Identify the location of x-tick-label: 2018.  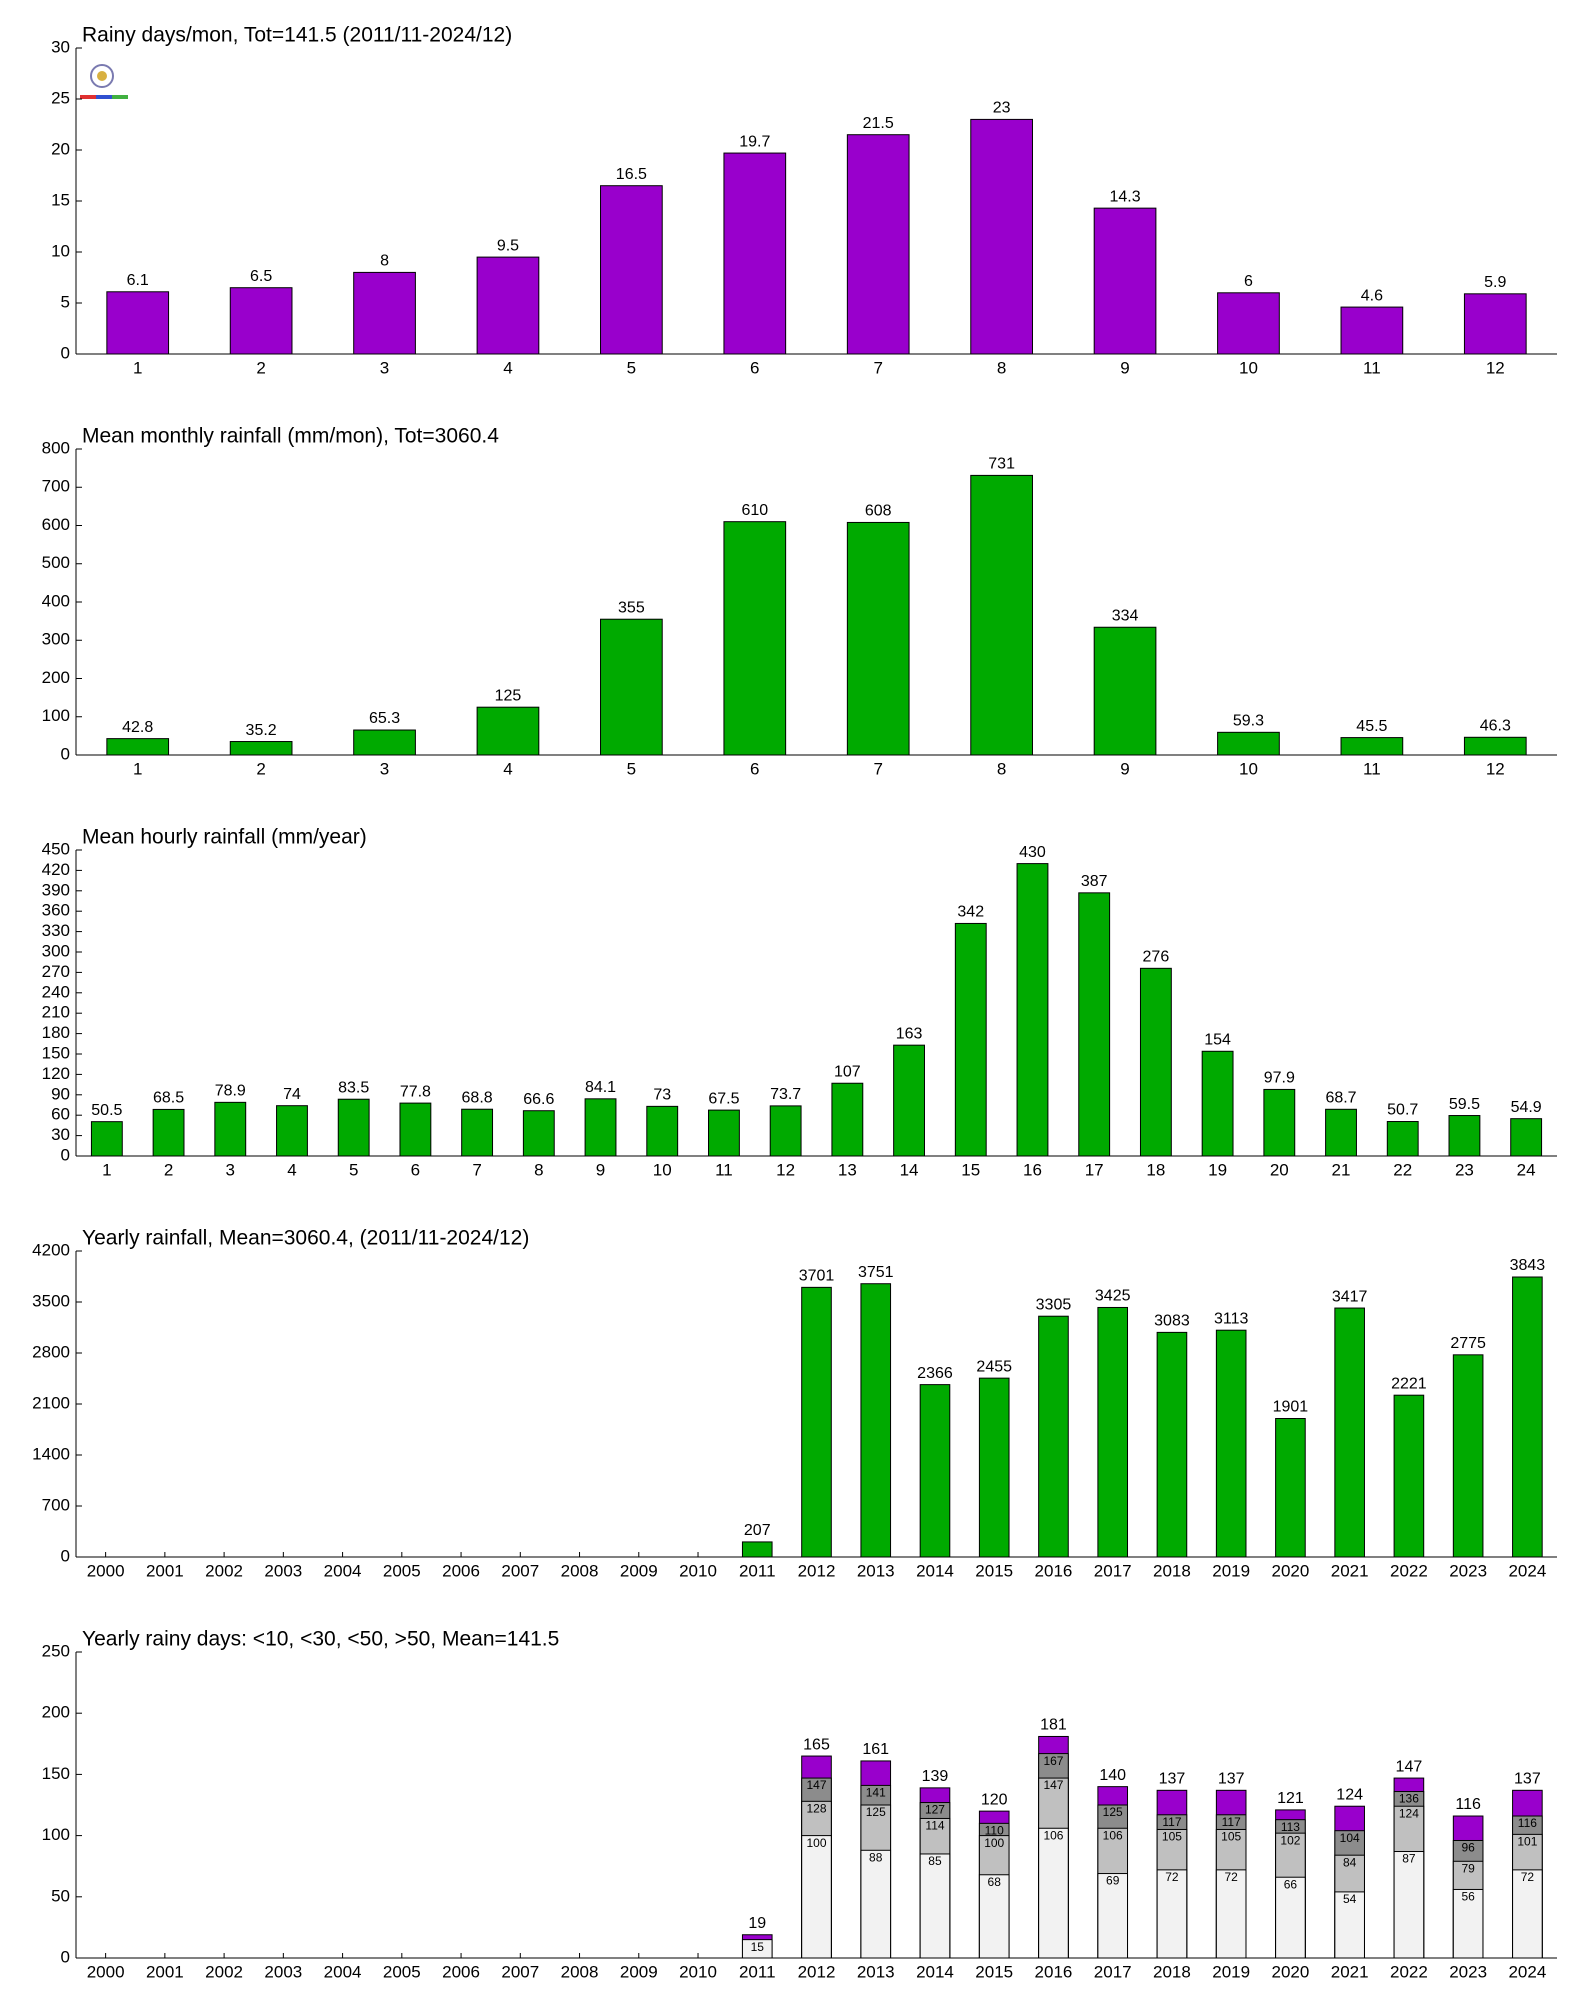
(1172, 1971).